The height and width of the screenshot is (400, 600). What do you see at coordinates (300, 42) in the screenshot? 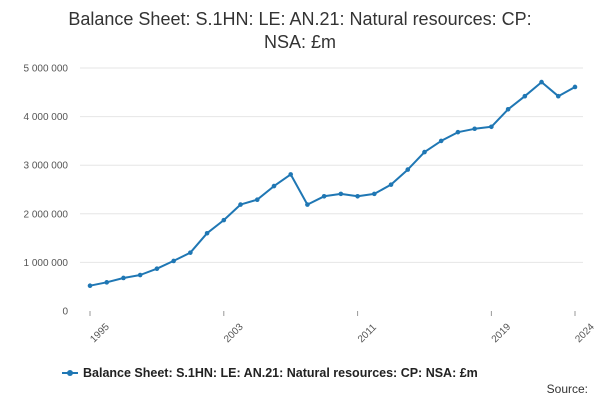
I see `chart-title-line-2: NSA: £m` at bounding box center [300, 42].